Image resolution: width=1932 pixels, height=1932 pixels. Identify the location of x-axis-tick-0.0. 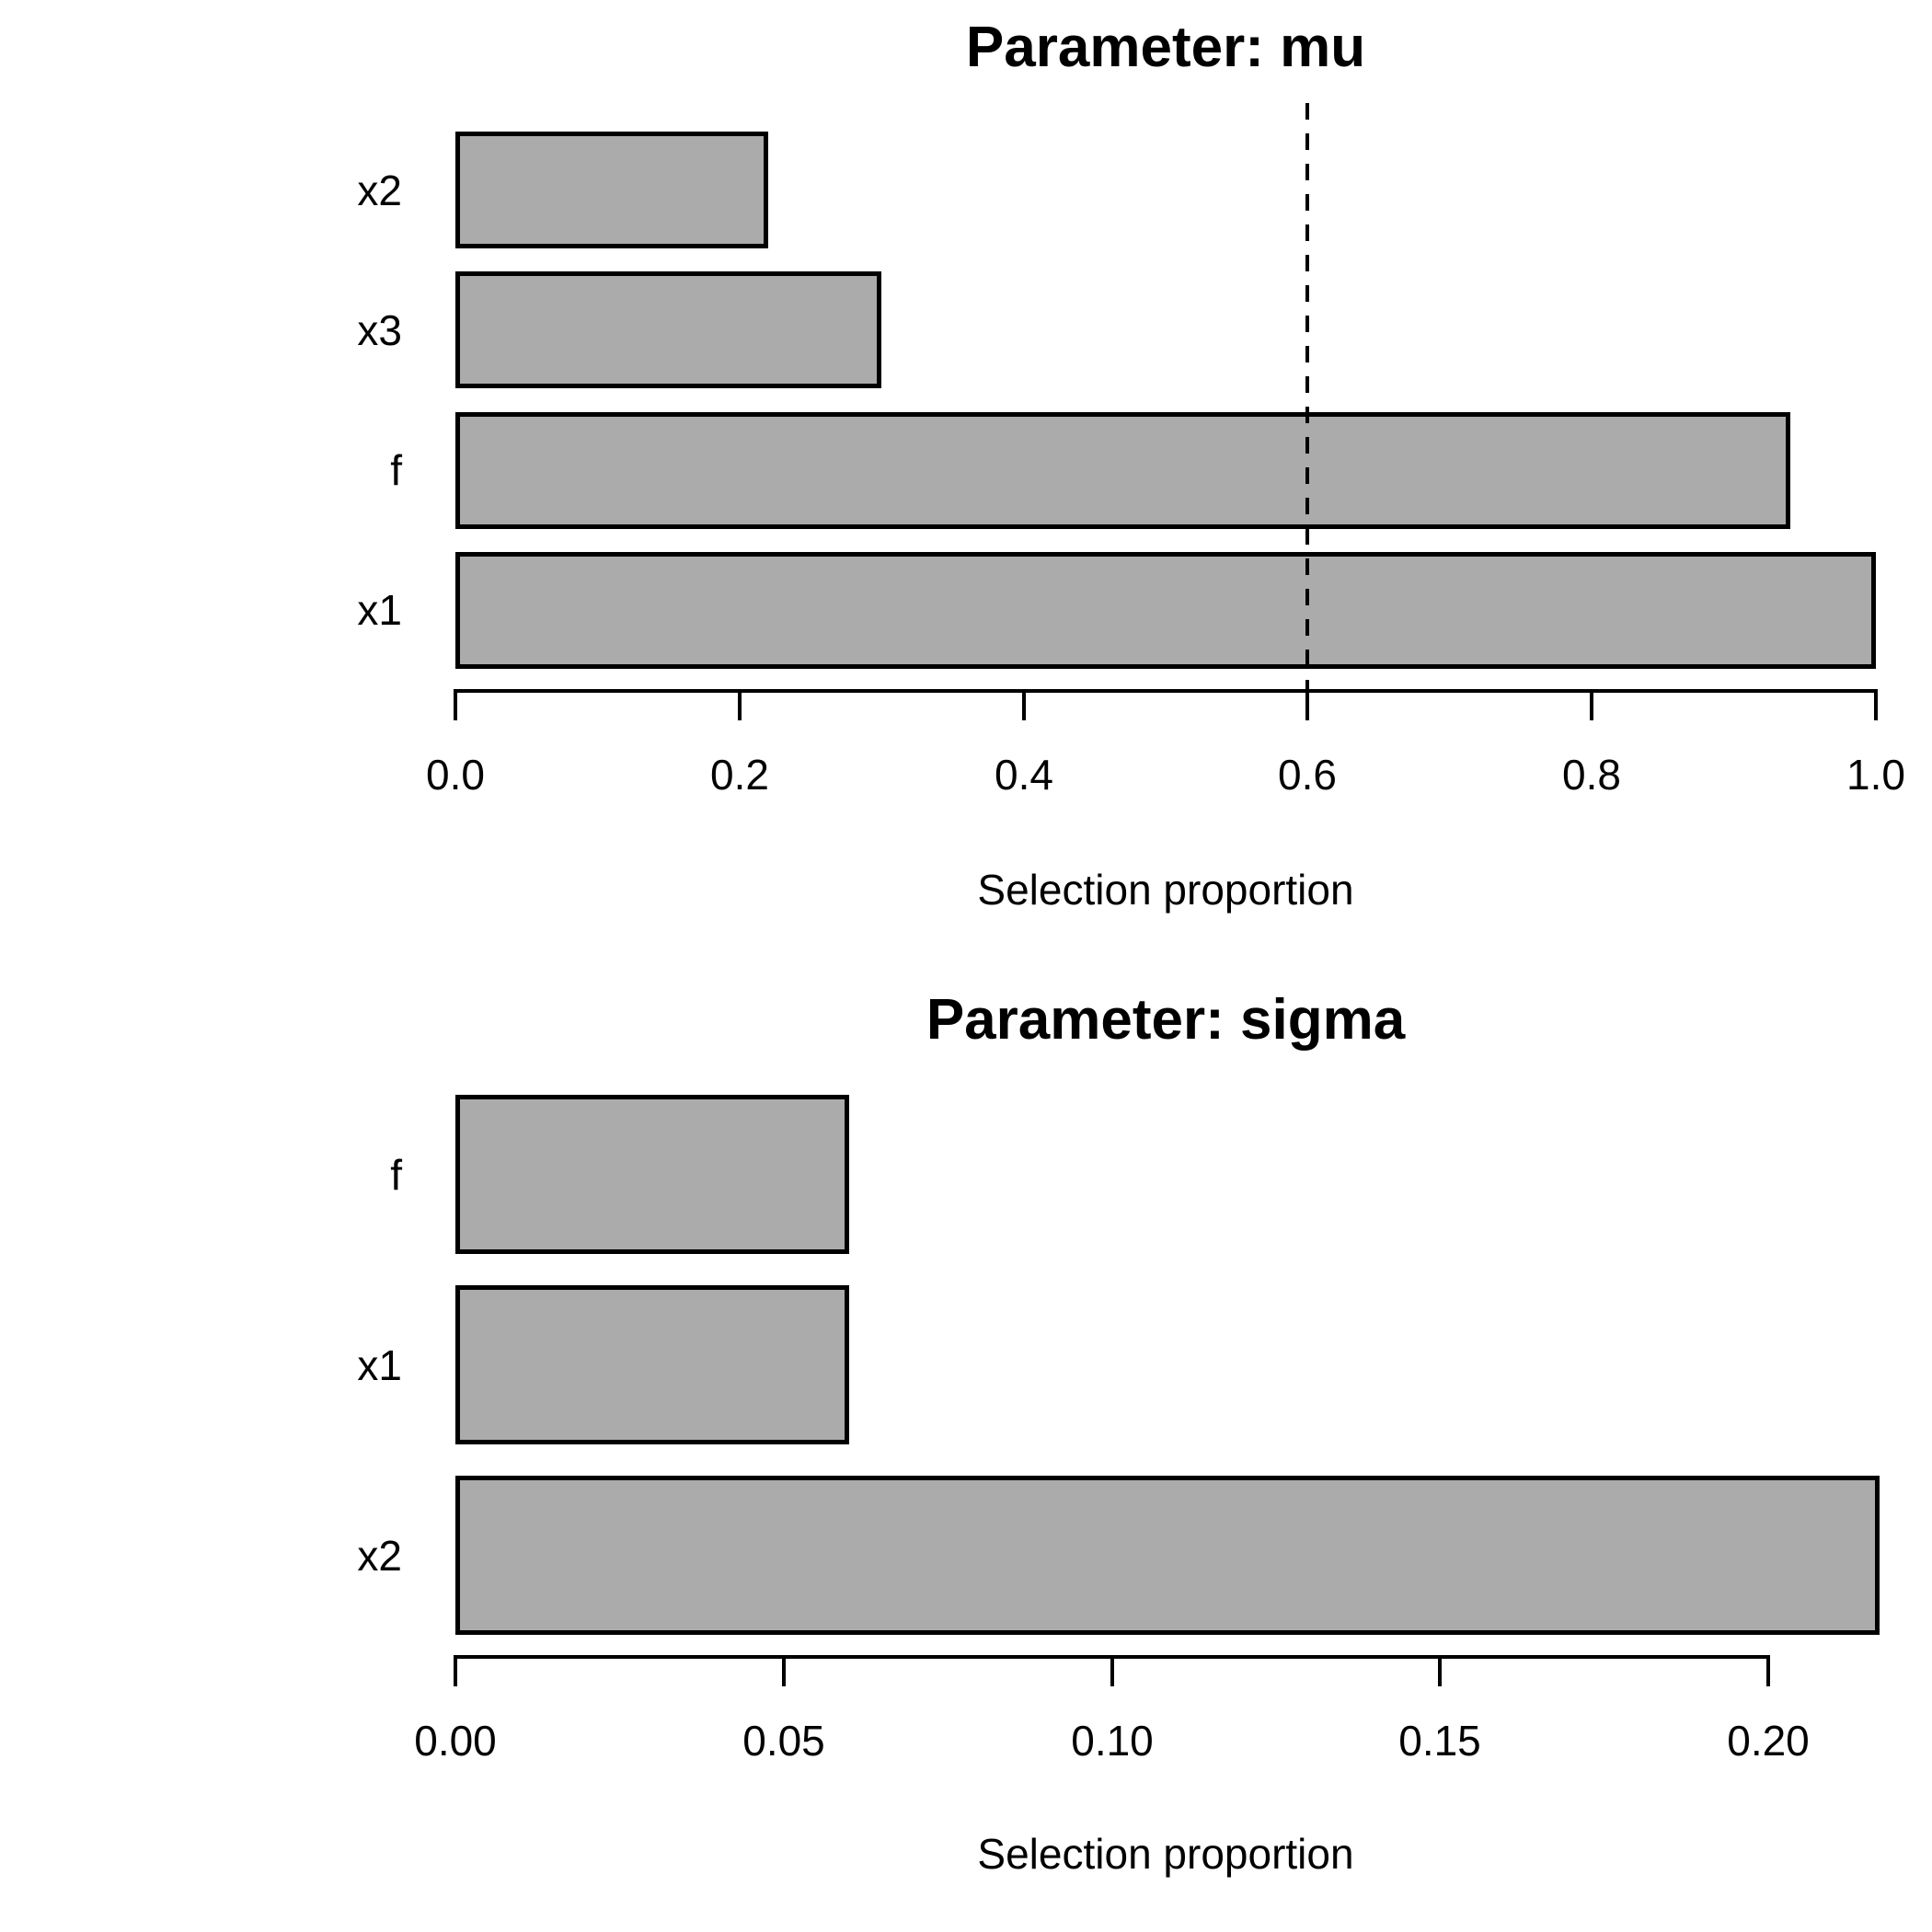
(455, 704).